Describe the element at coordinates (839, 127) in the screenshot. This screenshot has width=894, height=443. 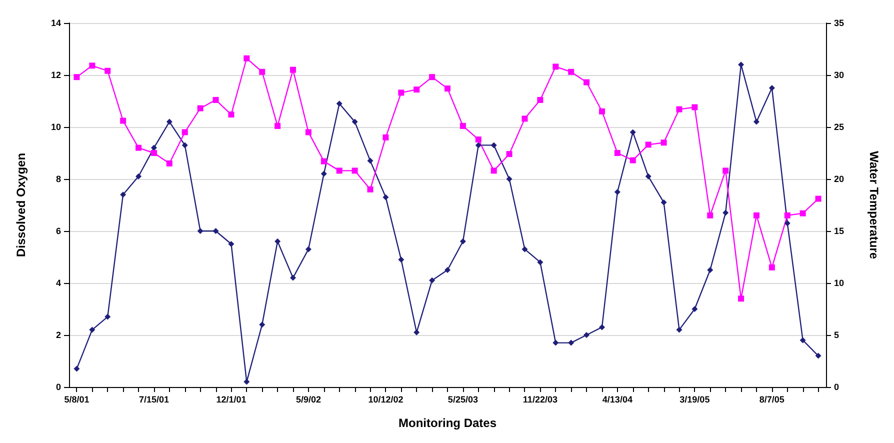
I see `y2-tick-label: 25` at that location.